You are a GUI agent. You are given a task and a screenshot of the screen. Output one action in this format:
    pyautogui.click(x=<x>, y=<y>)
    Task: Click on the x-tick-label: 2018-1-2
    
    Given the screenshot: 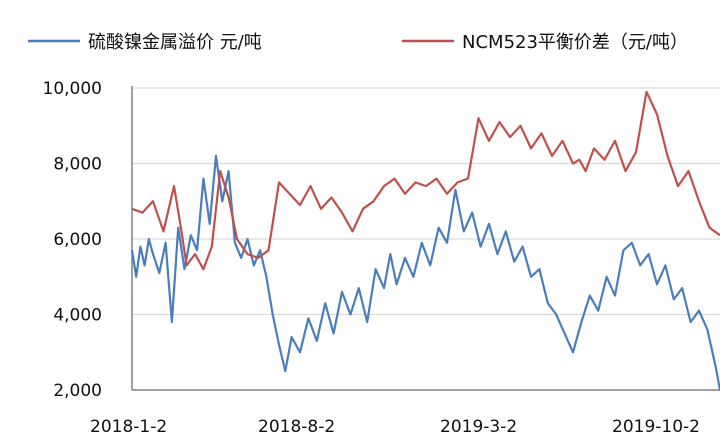 What is the action you would take?
    pyautogui.click(x=128, y=426)
    